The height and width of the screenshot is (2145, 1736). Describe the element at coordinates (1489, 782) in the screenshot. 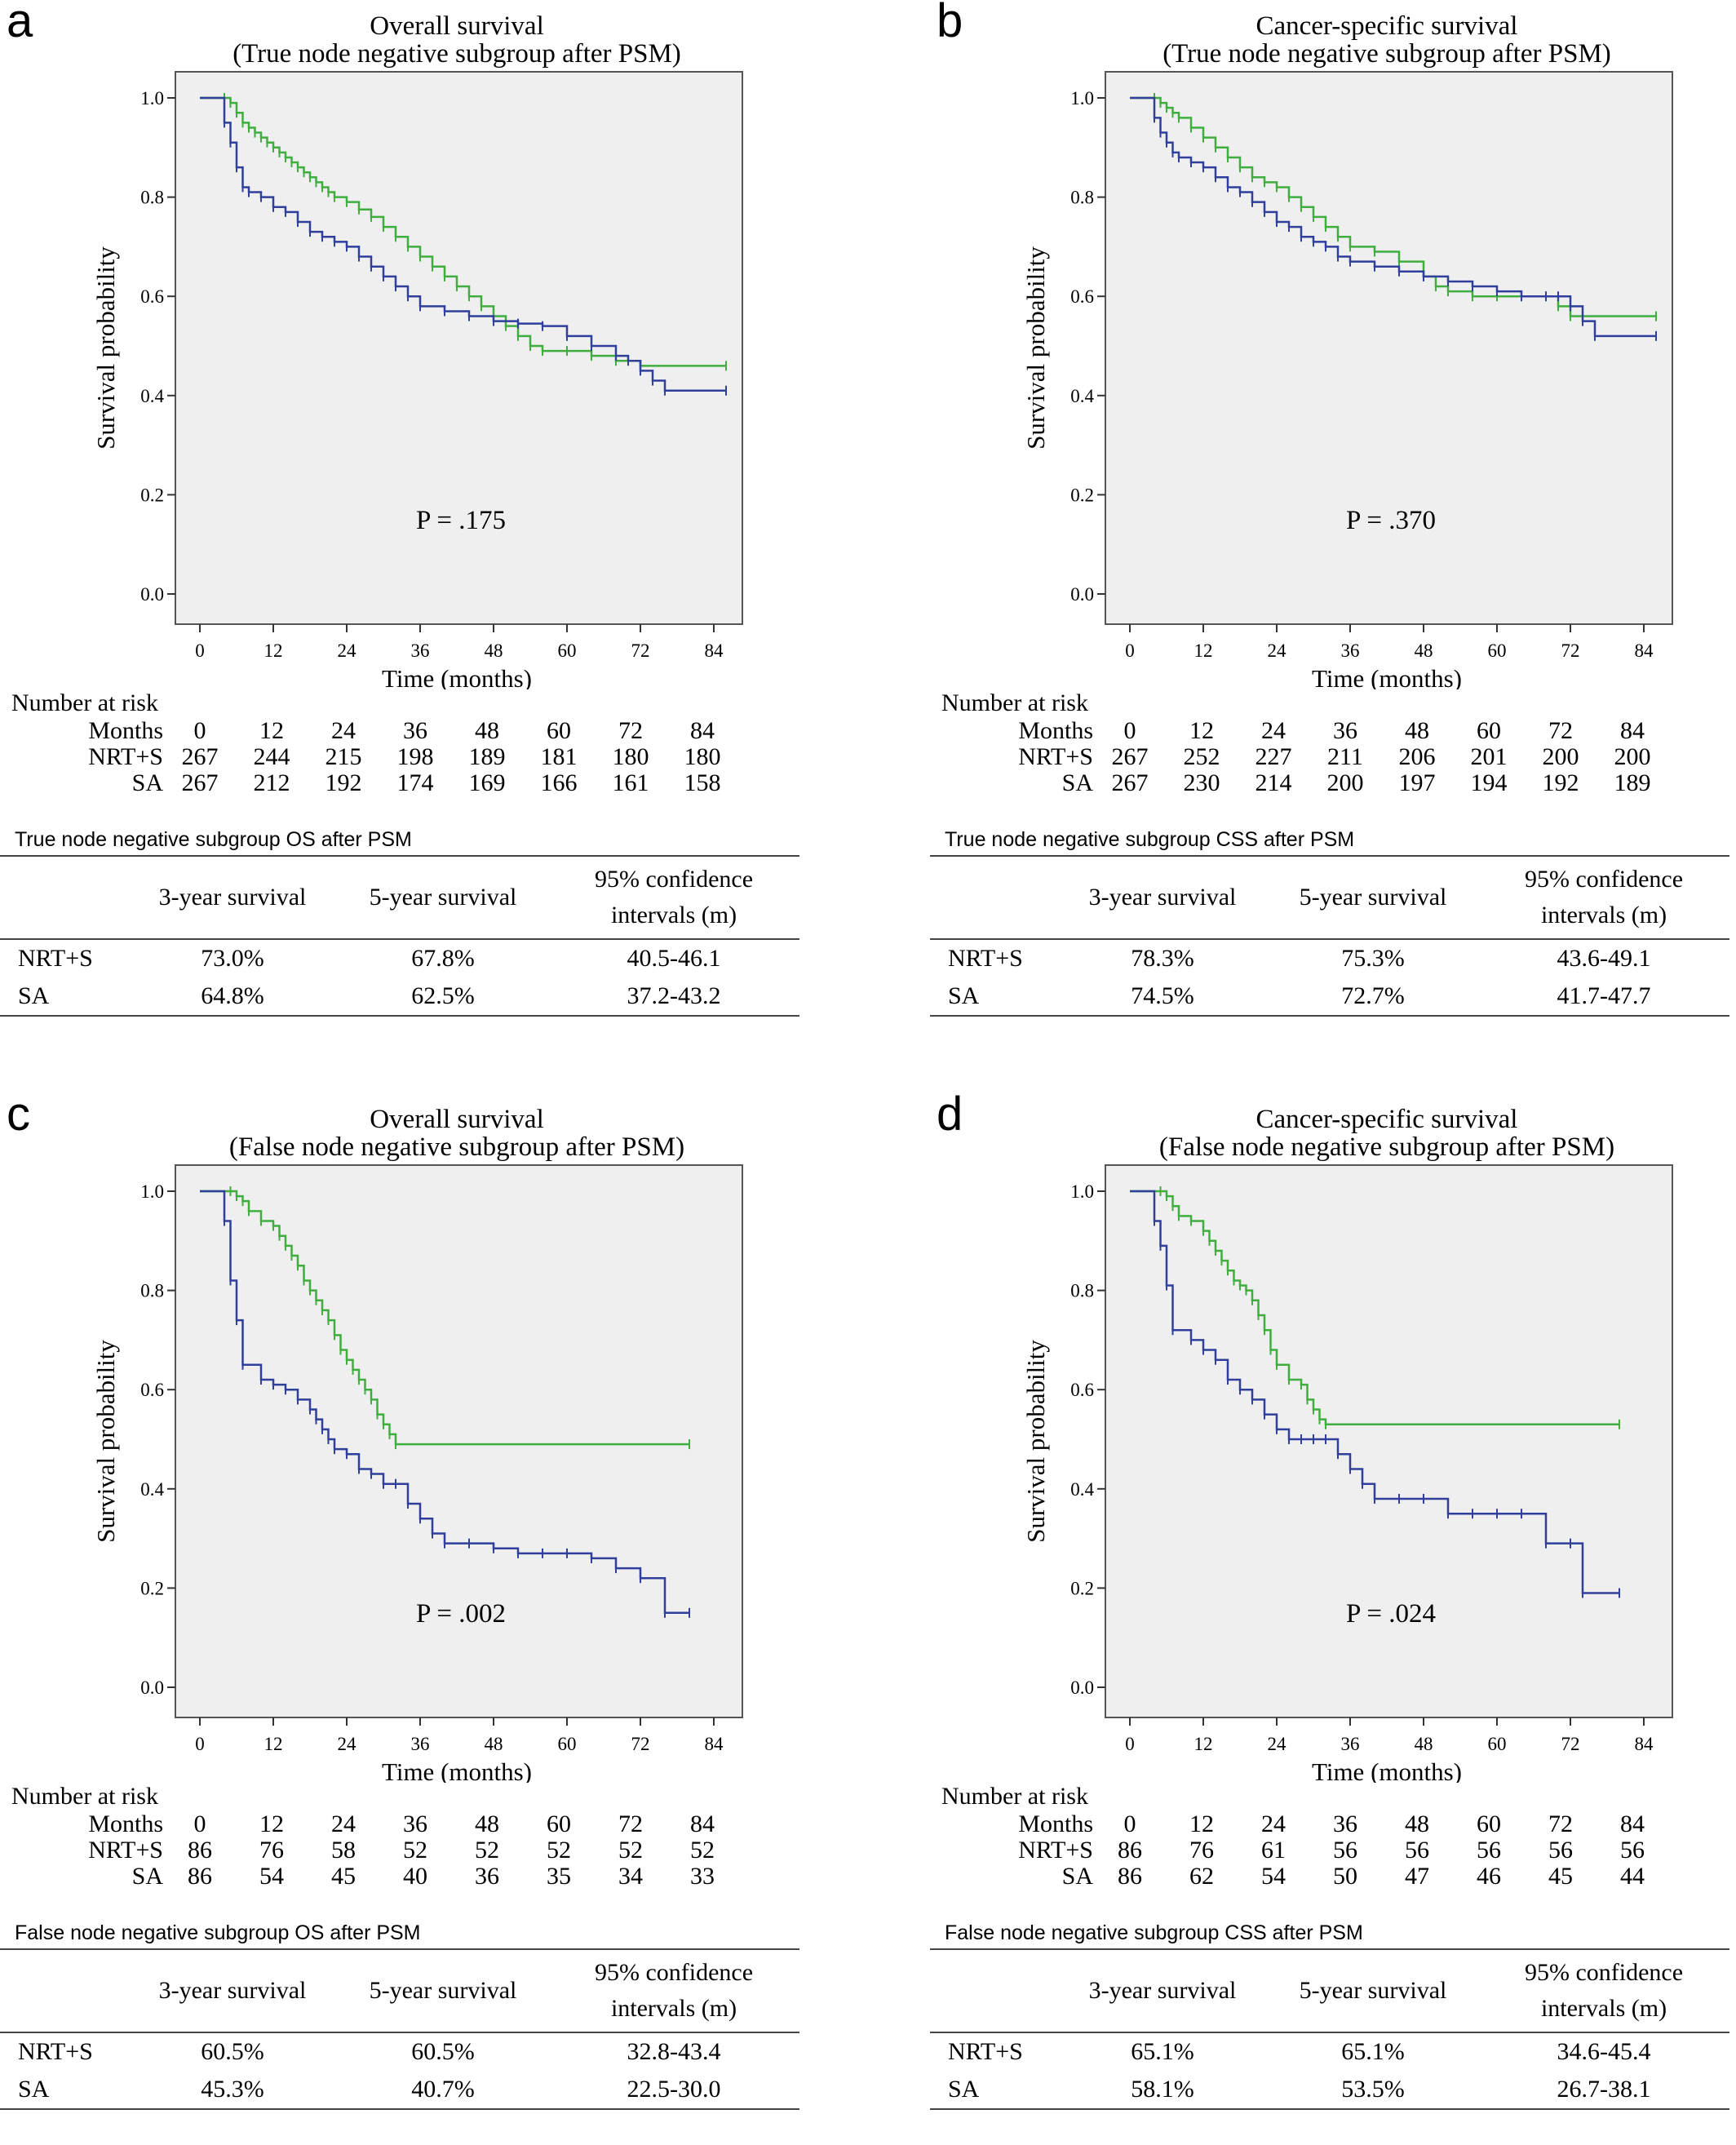

I see `risk-value: 194` at that location.